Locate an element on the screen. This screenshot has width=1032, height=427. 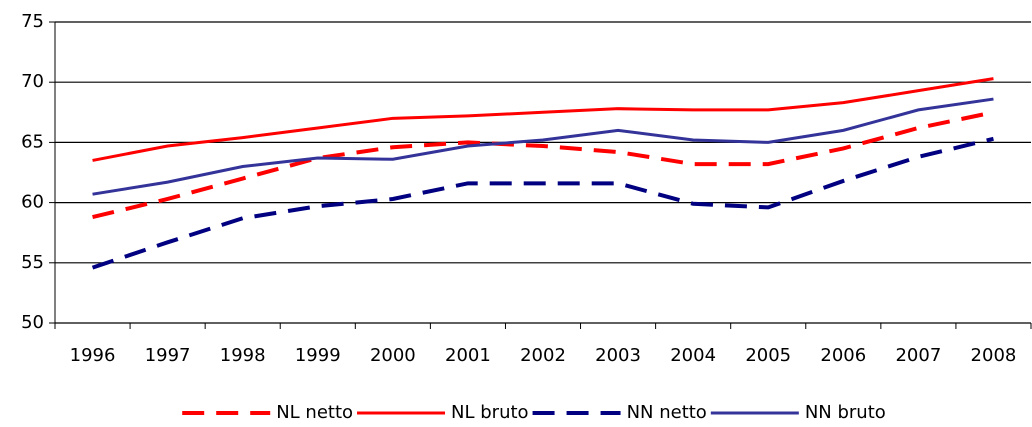
x-tick-label: 2007 is located at coordinates (918, 355).